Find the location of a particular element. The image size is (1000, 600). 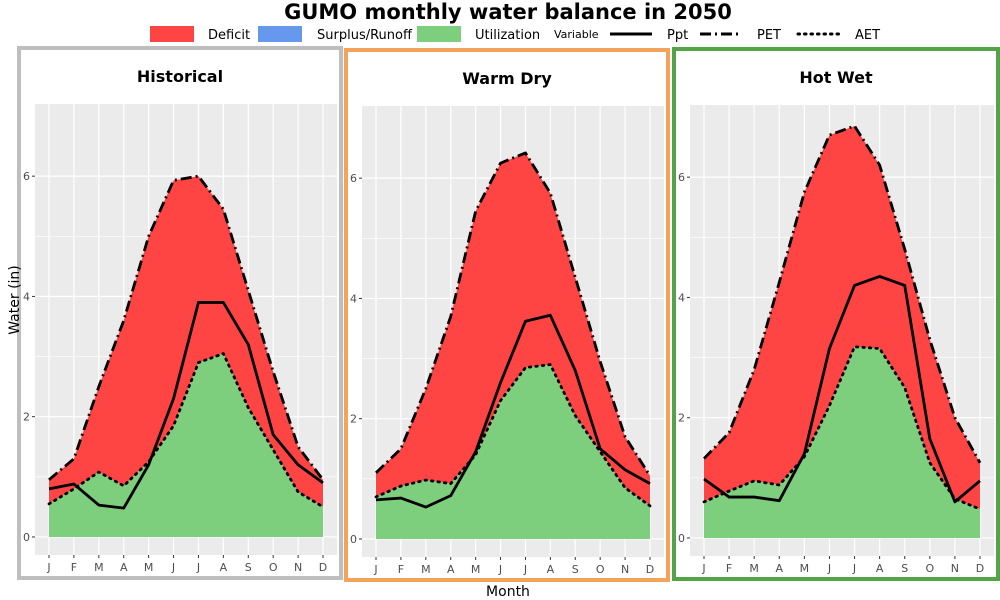

panel-title: Warm Dry is located at coordinates (507, 78).